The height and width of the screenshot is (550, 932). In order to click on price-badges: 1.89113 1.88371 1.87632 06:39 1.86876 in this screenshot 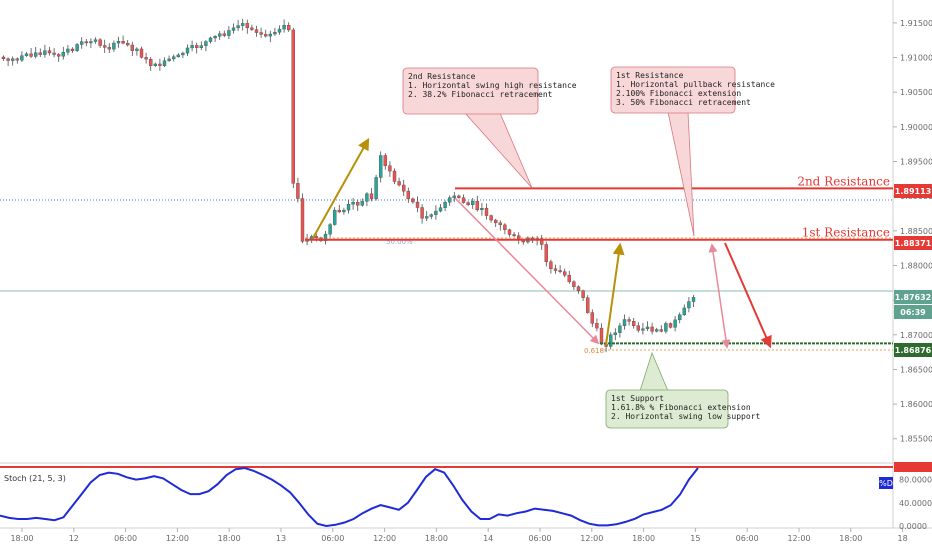, I will do `click(913, 270)`.